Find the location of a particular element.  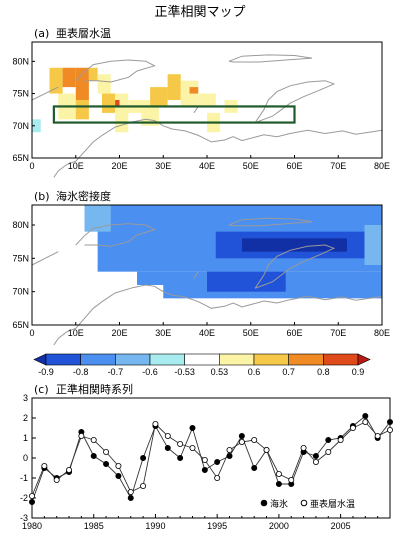

x-tick-label: 1980 is located at coordinates (32, 526).